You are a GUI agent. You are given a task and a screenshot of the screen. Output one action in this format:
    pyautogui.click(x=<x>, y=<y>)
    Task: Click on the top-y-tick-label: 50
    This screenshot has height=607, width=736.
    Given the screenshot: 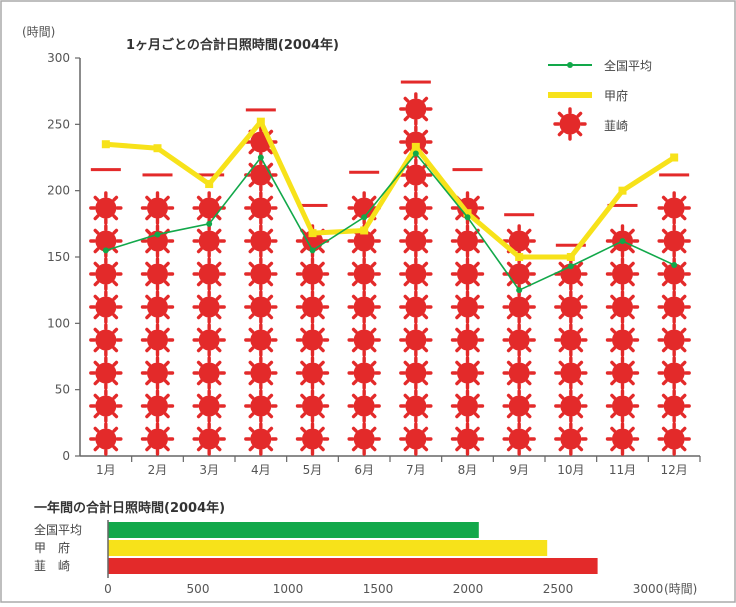 What is the action you would take?
    pyautogui.click(x=62, y=390)
    